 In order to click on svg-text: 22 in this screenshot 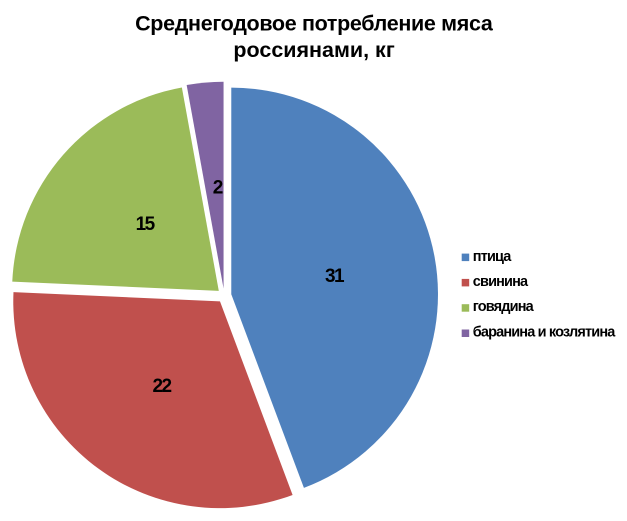, I will do `click(162, 386)`.